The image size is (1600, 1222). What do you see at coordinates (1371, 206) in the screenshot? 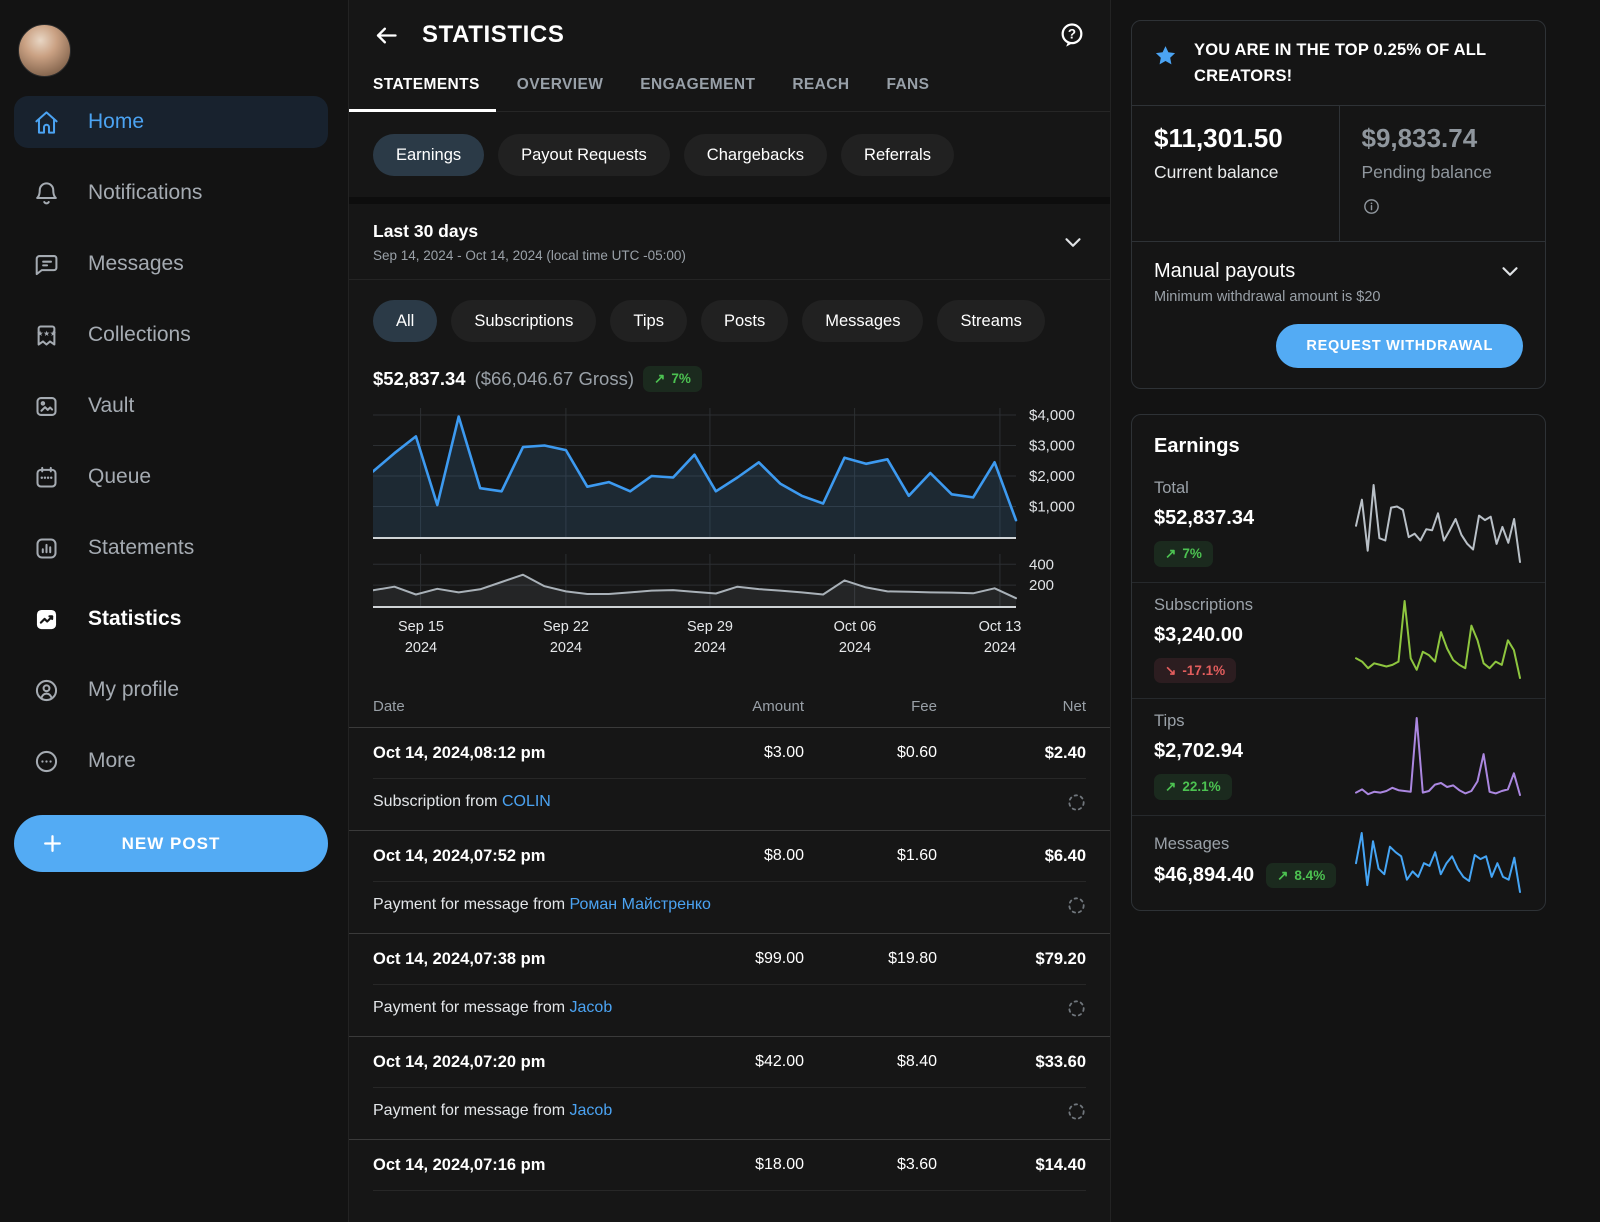
I see `info-icon` at bounding box center [1371, 206].